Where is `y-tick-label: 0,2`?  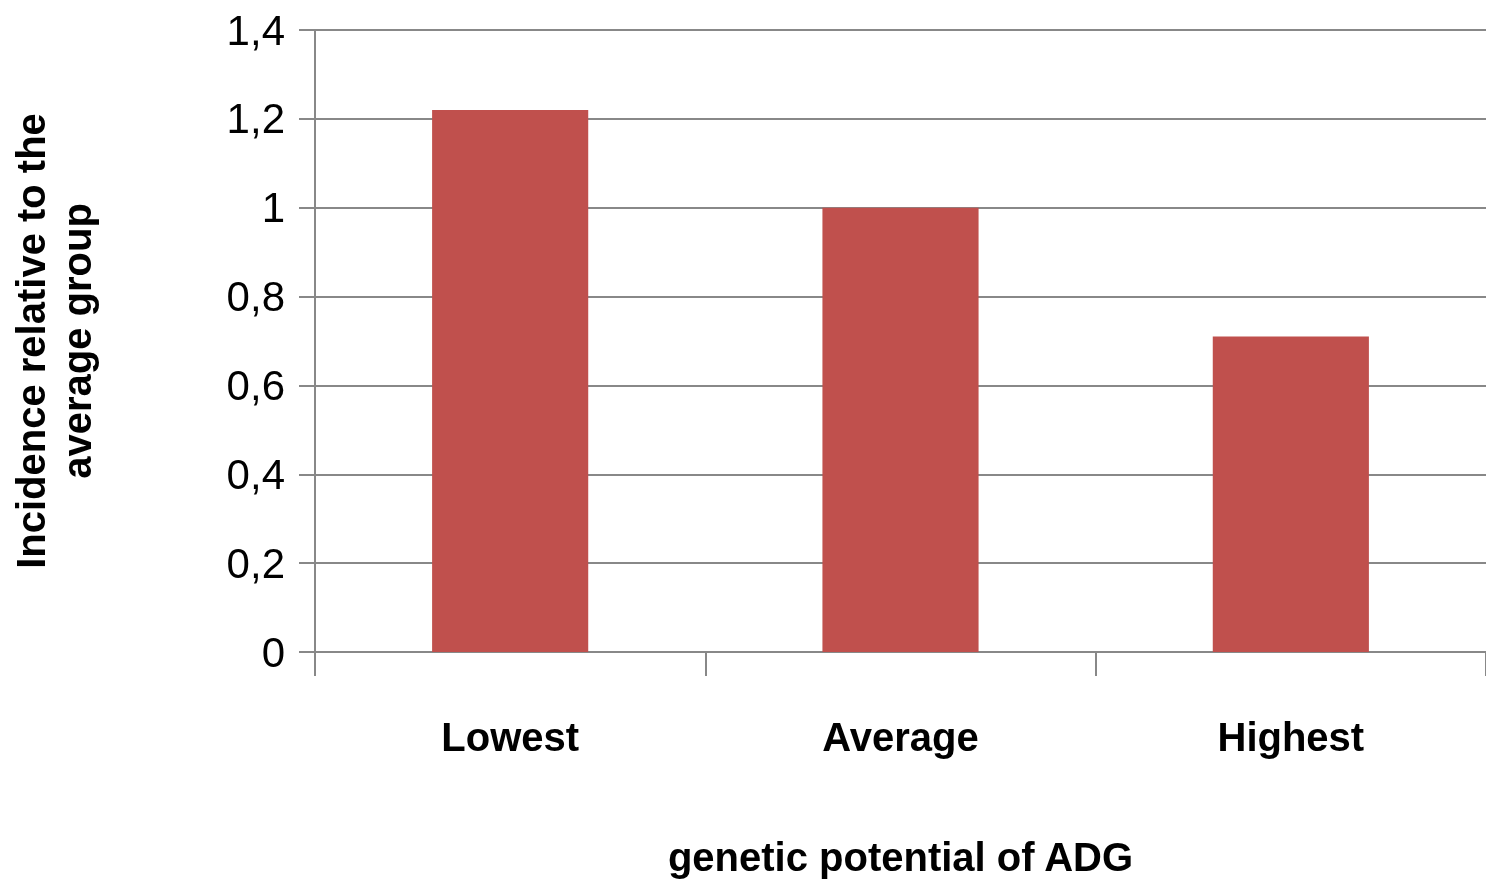
y-tick-label: 0,2 is located at coordinates (255, 563).